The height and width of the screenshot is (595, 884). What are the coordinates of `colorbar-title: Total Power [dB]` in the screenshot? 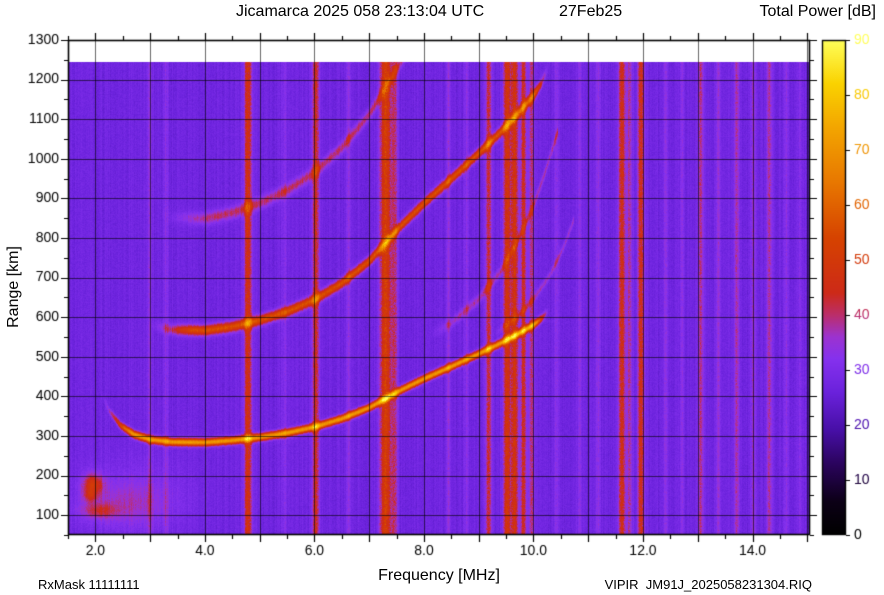 It's located at (818, 11).